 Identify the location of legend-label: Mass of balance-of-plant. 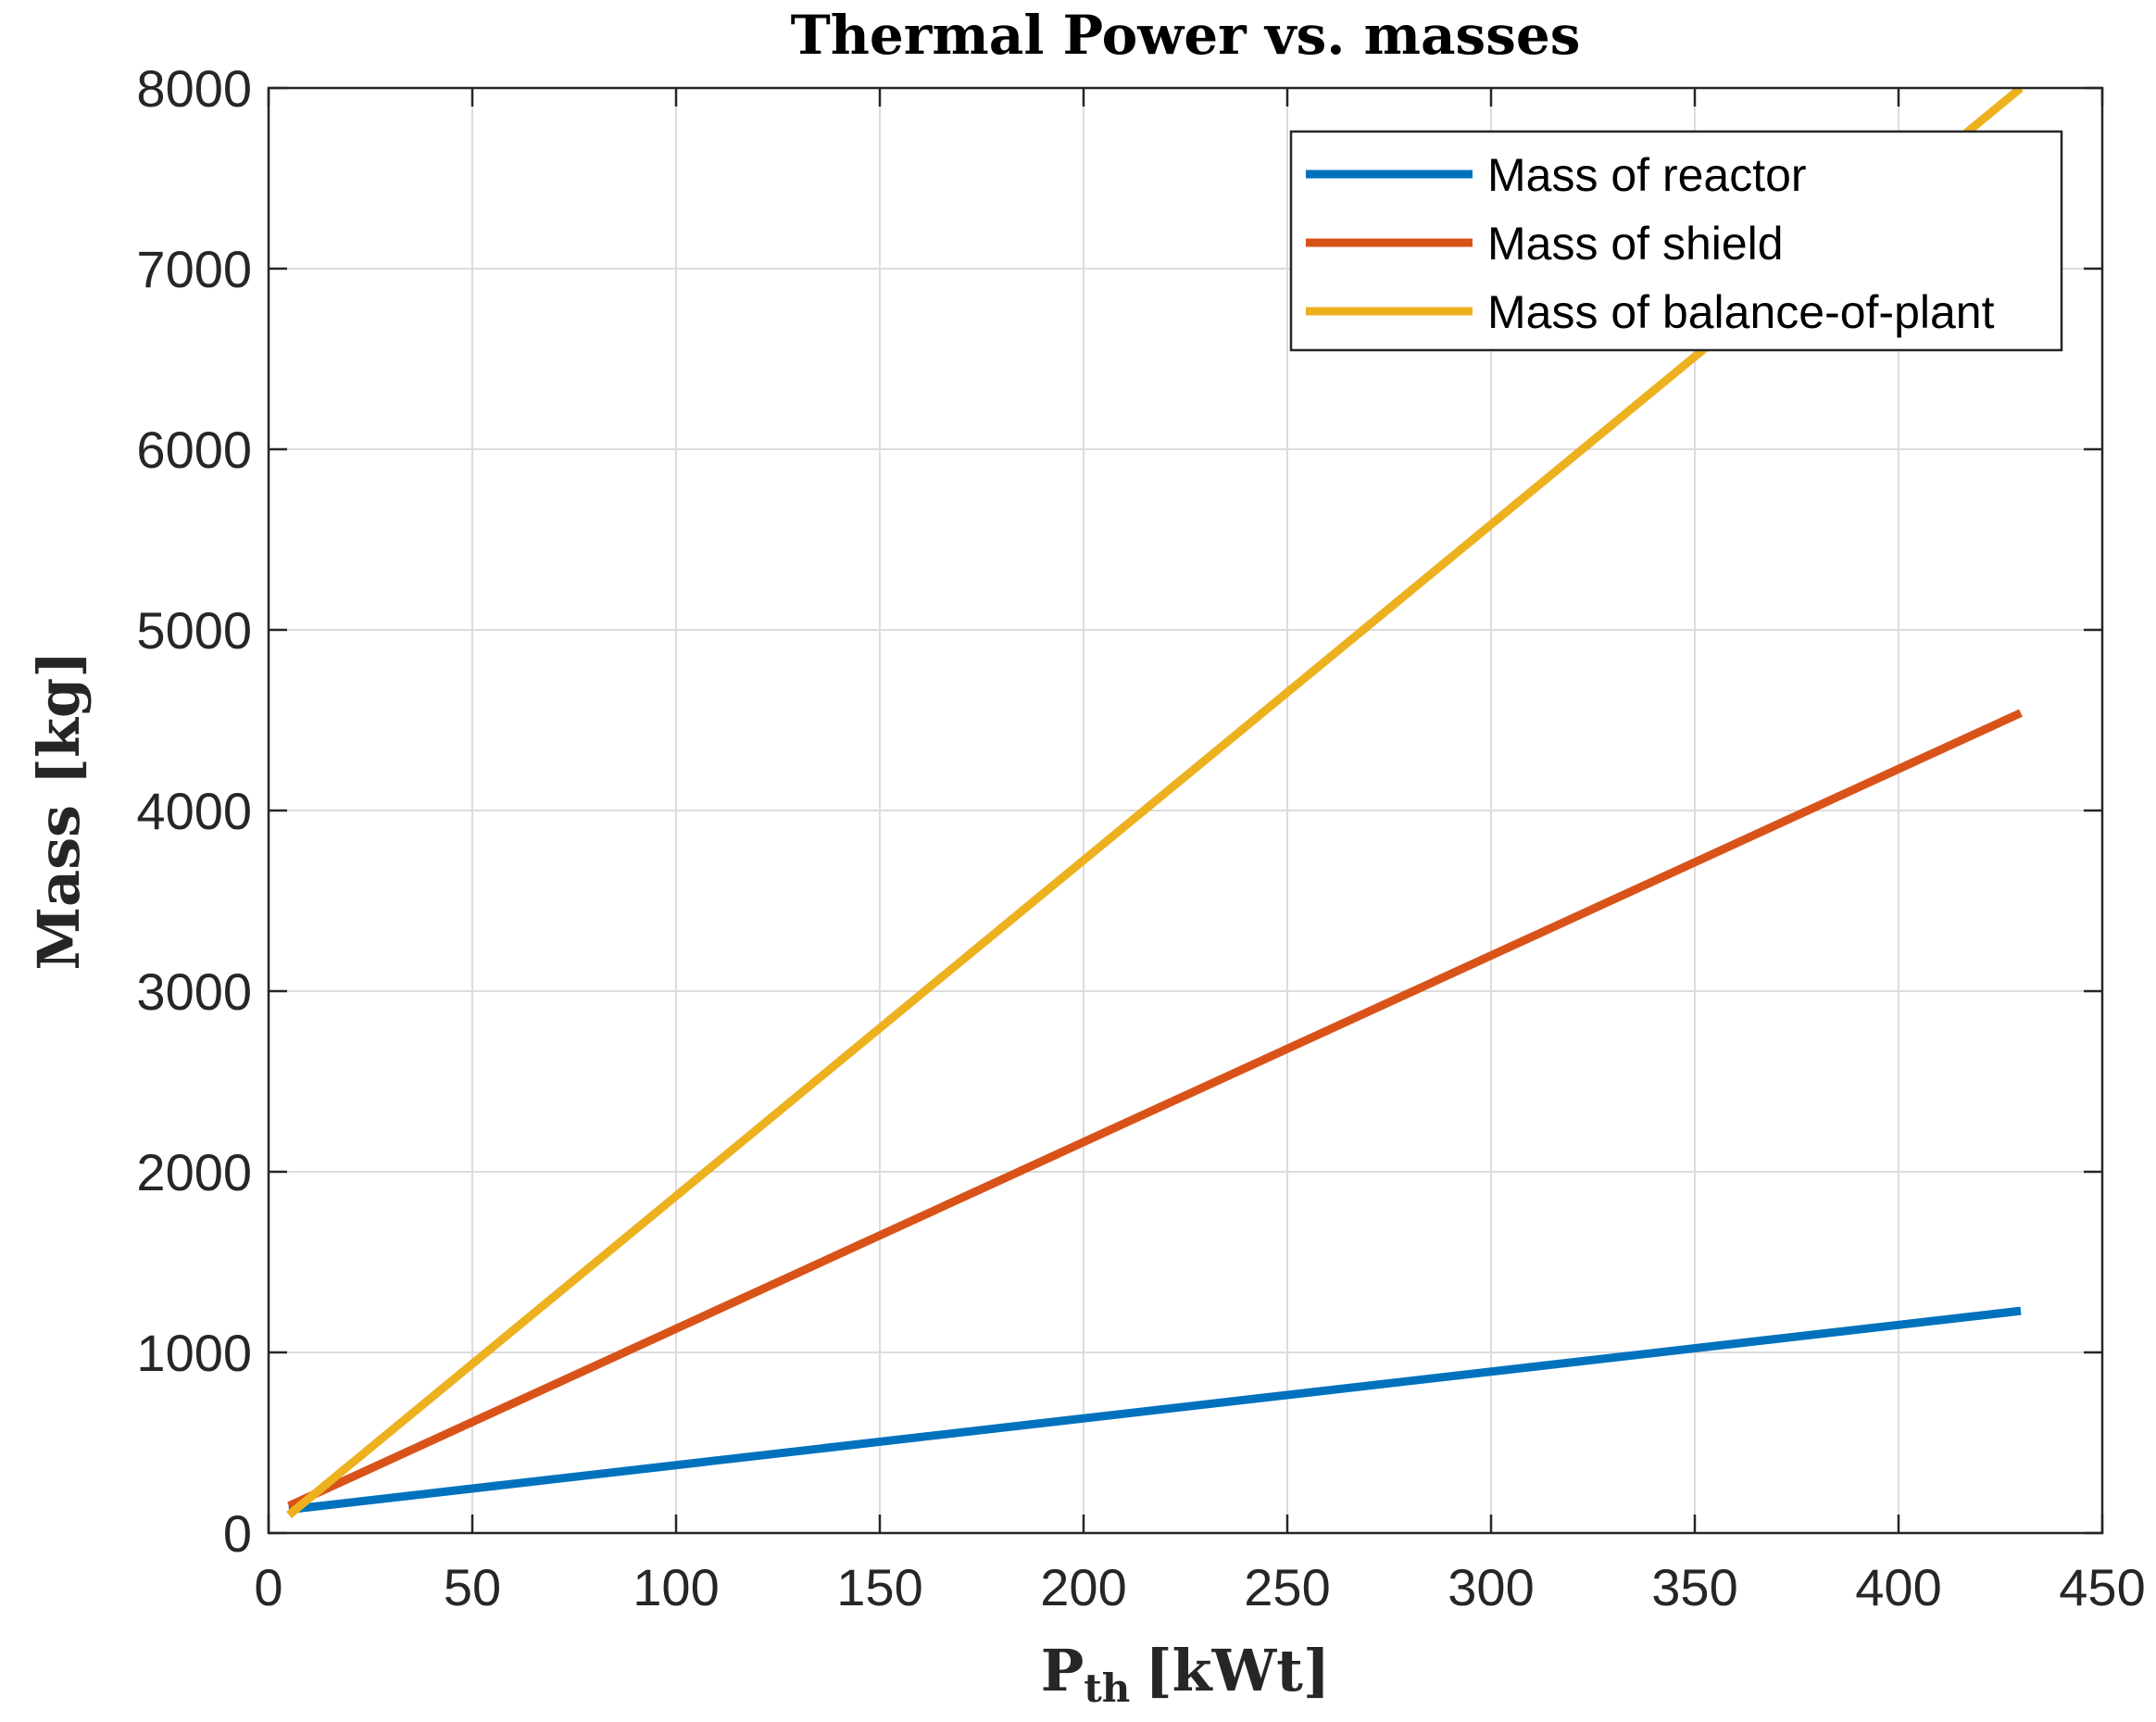
(1741, 312).